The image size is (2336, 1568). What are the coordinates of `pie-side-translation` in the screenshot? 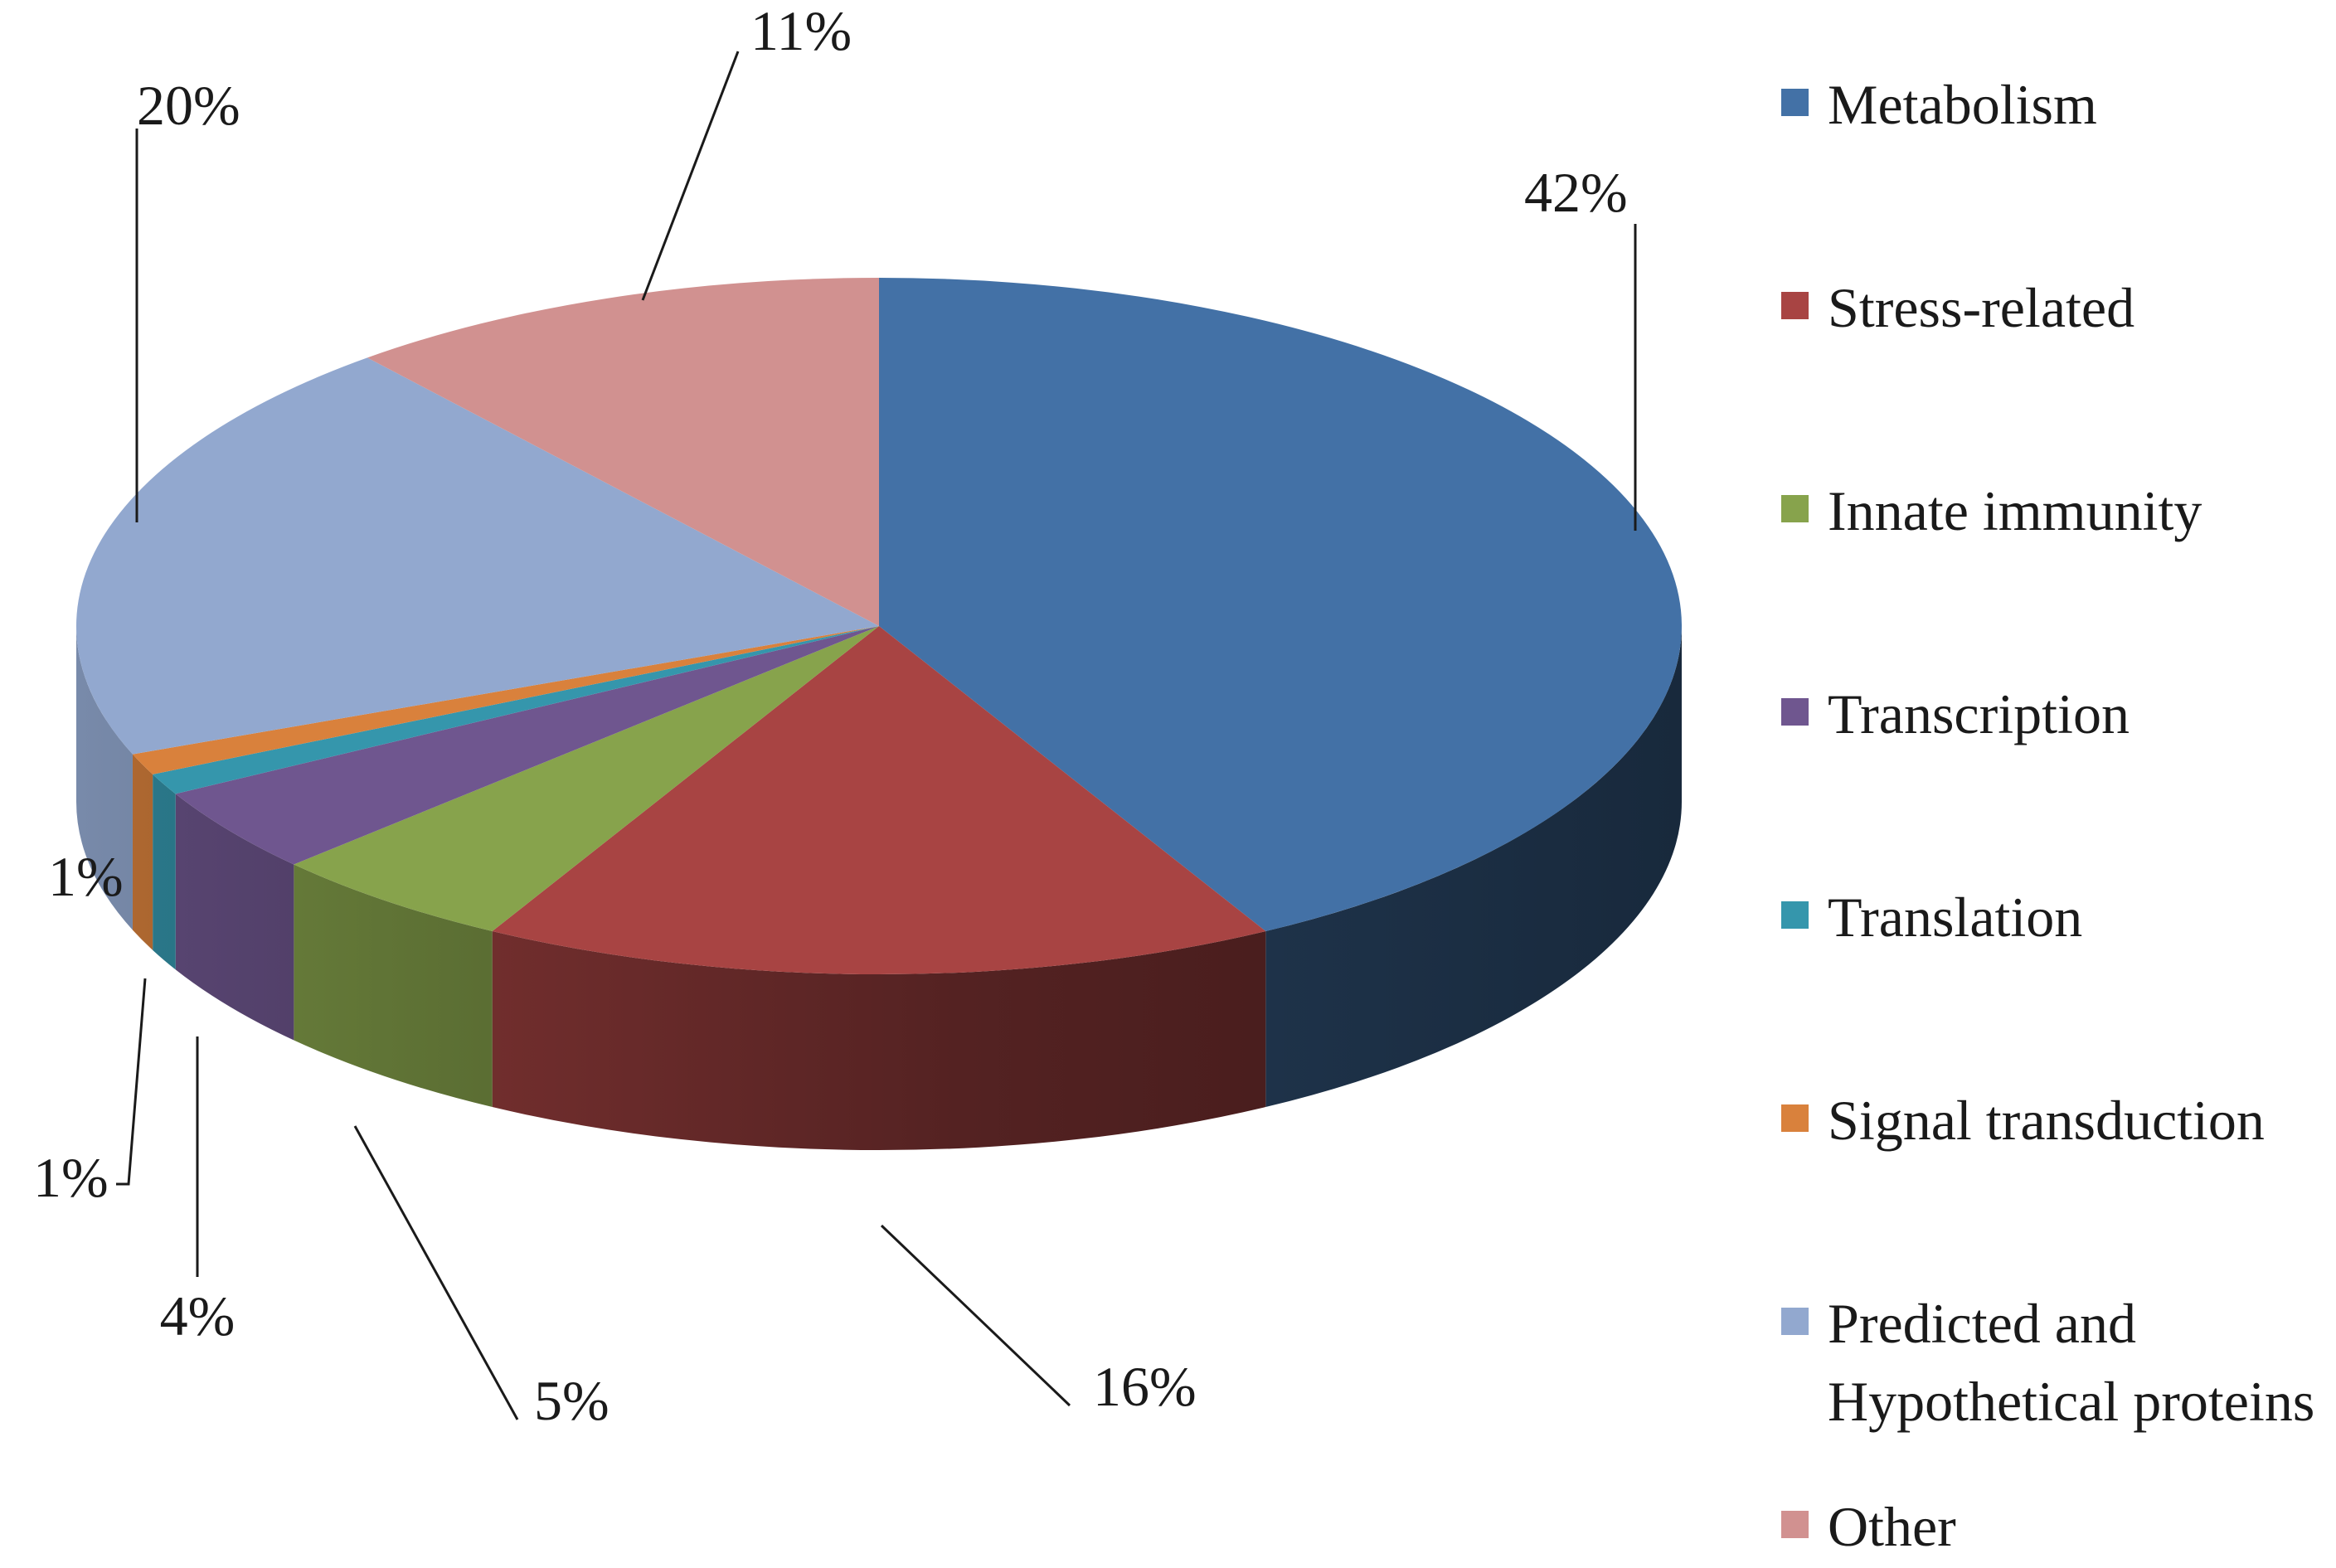 It's located at (164, 872).